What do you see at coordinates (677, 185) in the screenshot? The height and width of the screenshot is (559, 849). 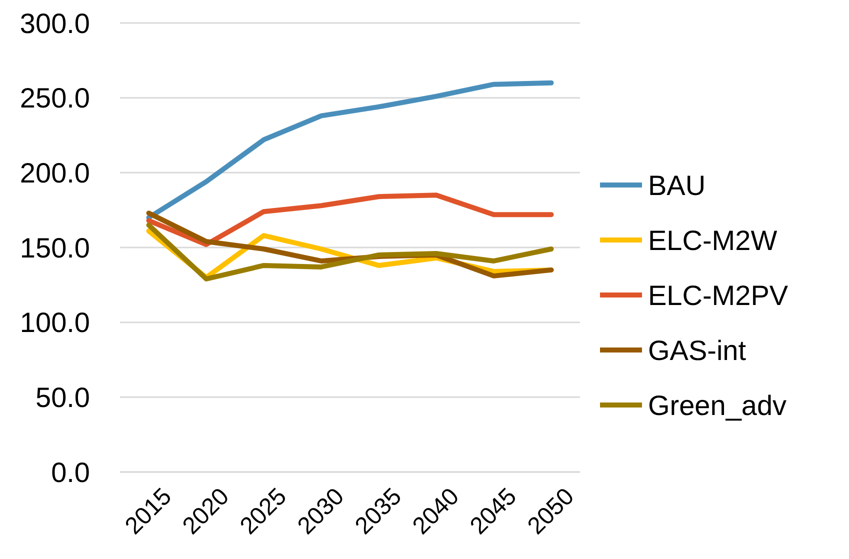 I see `legend-label: BAU` at bounding box center [677, 185].